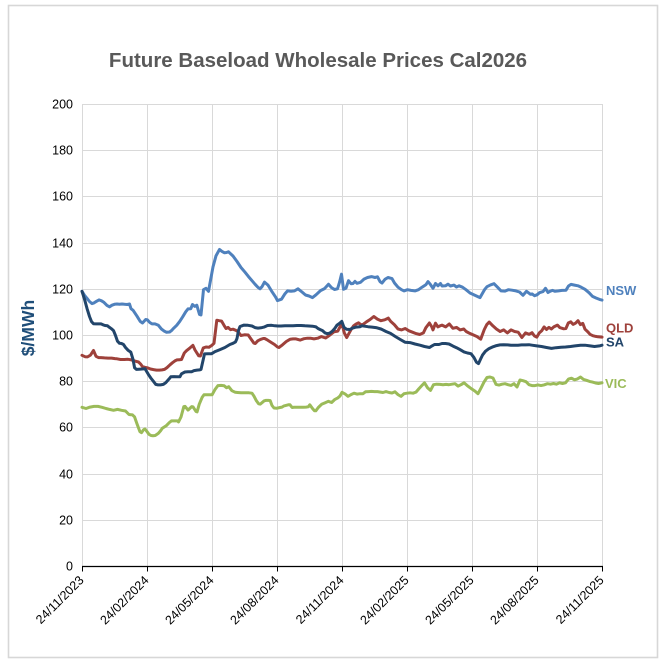 This screenshot has width=661, height=666. What do you see at coordinates (62, 336) in the screenshot?
I see `svg-text: 100` at bounding box center [62, 336].